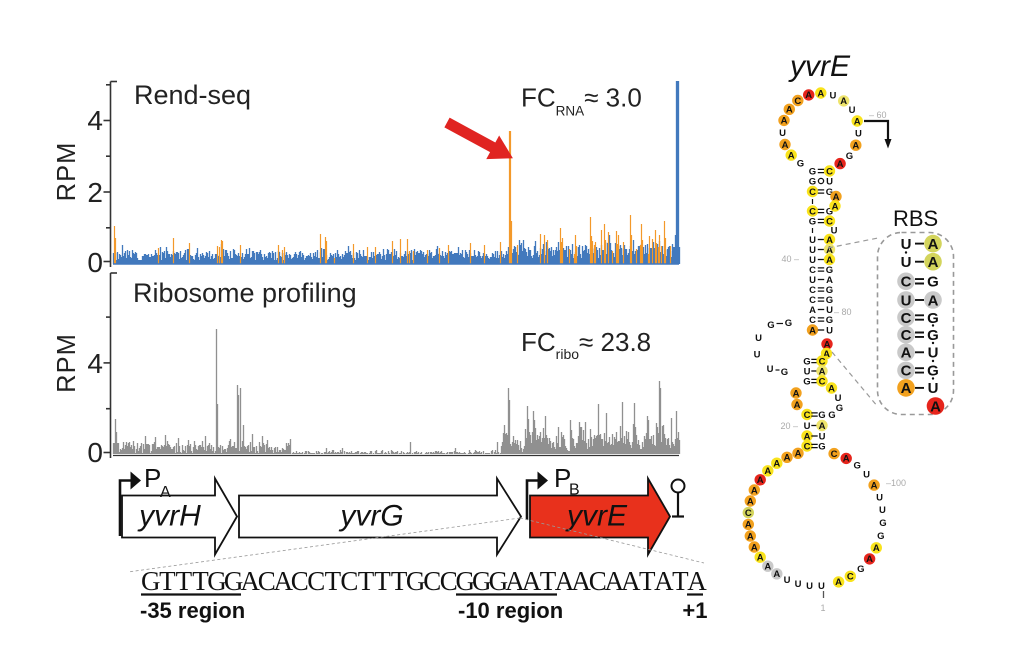 The image size is (1012, 662). Describe the element at coordinates (562, 478) in the screenshot. I see `svg-text: P` at that location.